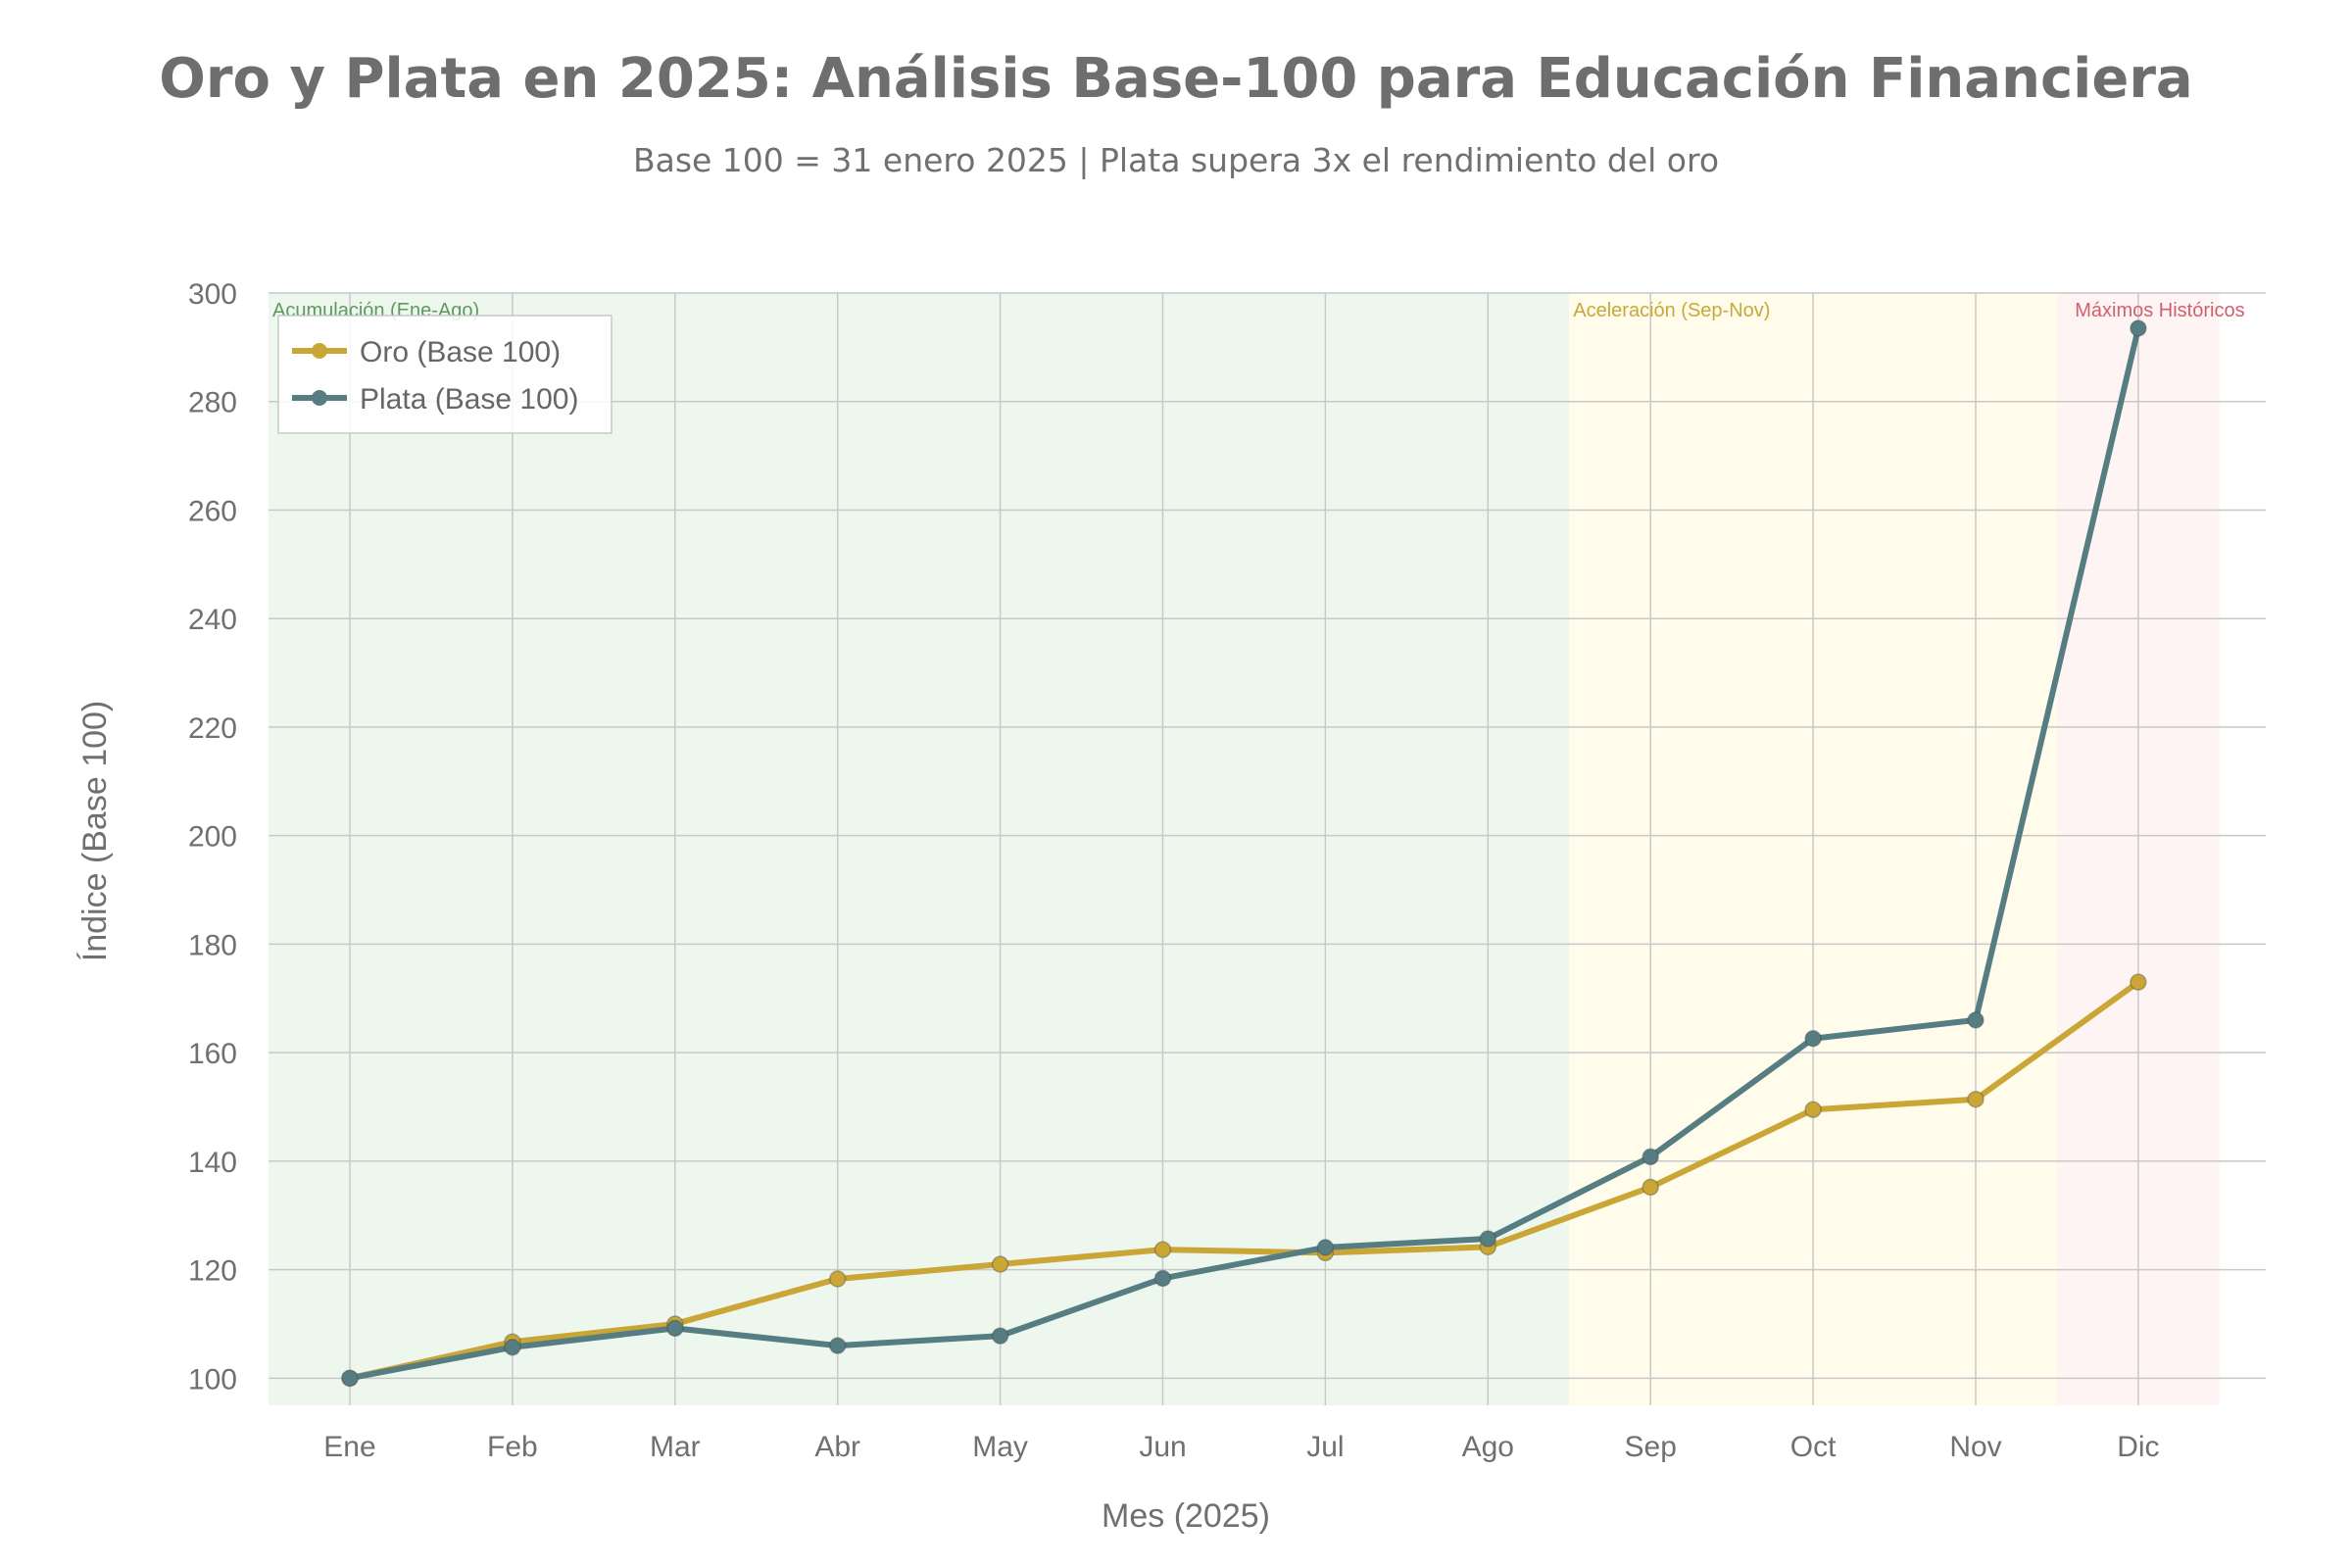  What do you see at coordinates (1000, 1447) in the screenshot?
I see `x-tick-label: May` at bounding box center [1000, 1447].